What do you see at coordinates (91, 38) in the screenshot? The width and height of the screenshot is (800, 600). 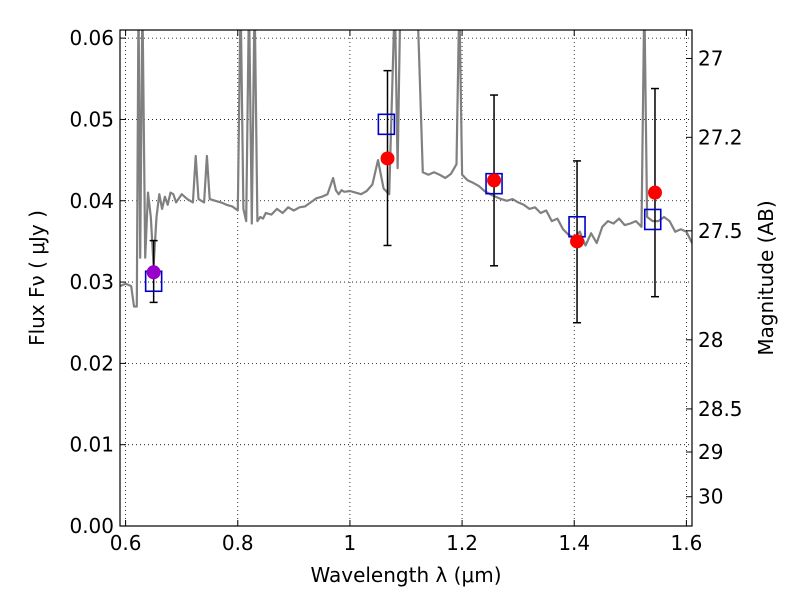 I see `y-tick-label: 0.06` at bounding box center [91, 38].